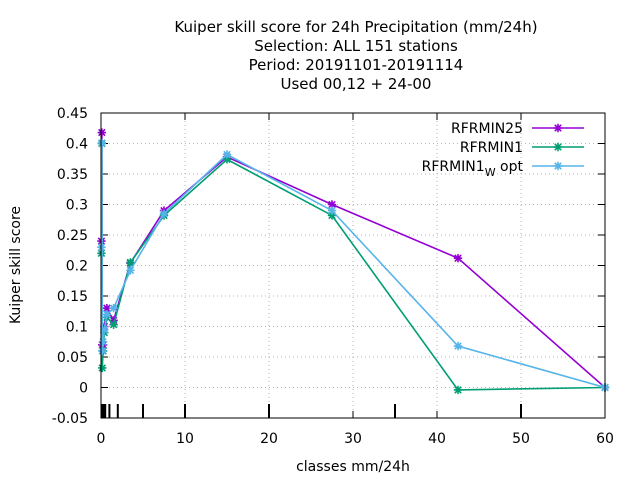 Image resolution: width=640 pixels, height=480 pixels. I want to click on legend-label: RFRMIN1W opt, so click(473, 169).